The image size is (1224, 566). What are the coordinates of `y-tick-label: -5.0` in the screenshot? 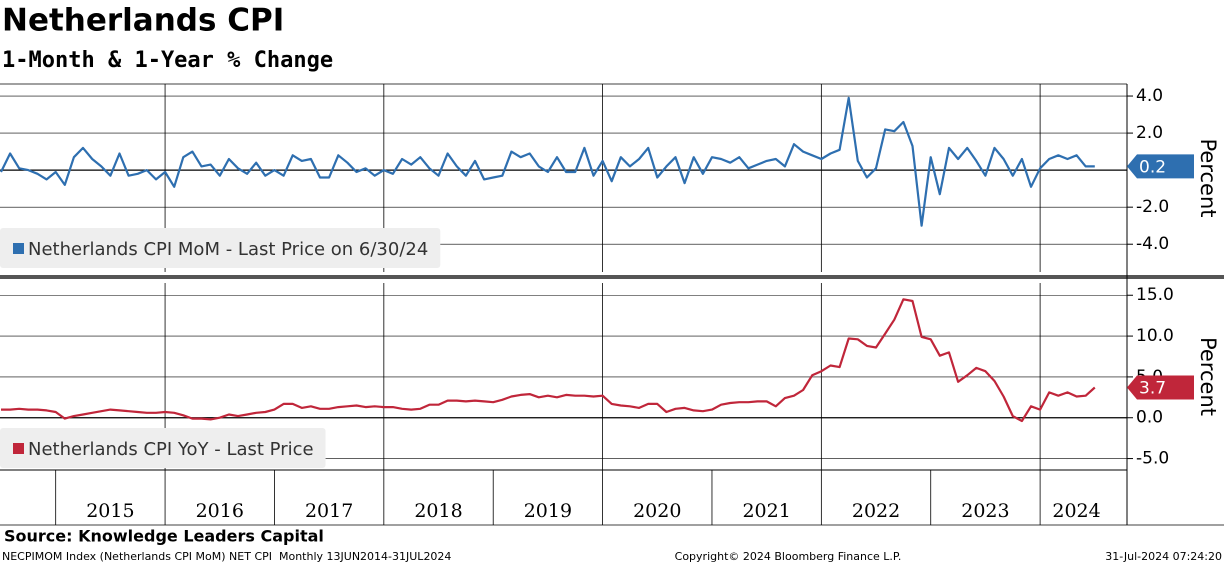 It's located at (1152, 459).